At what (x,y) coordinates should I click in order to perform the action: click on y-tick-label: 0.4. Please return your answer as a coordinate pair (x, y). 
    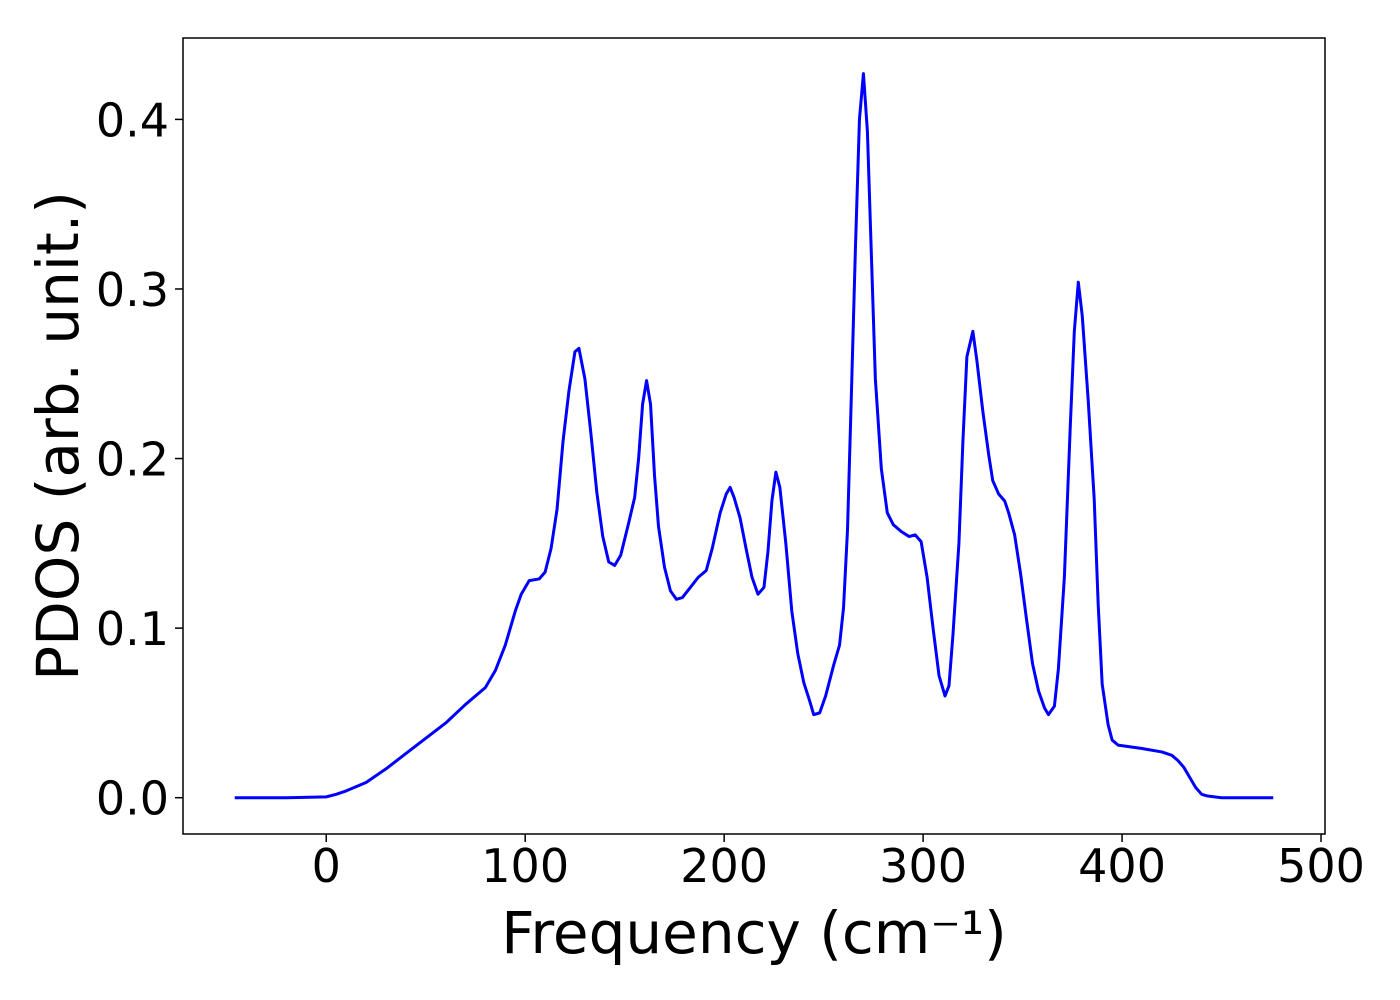
    Looking at the image, I should click on (132, 120).